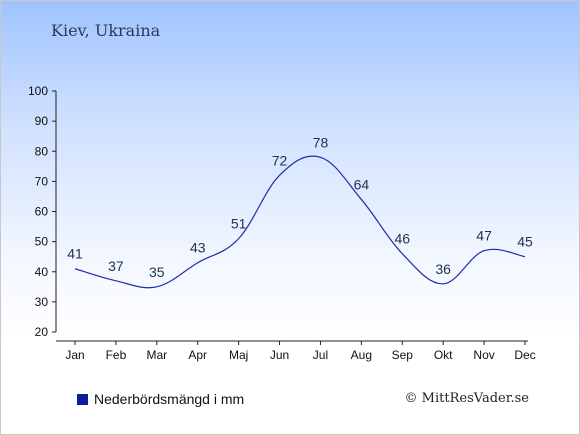  I want to click on x-tick-label: Okt, so click(443, 355).